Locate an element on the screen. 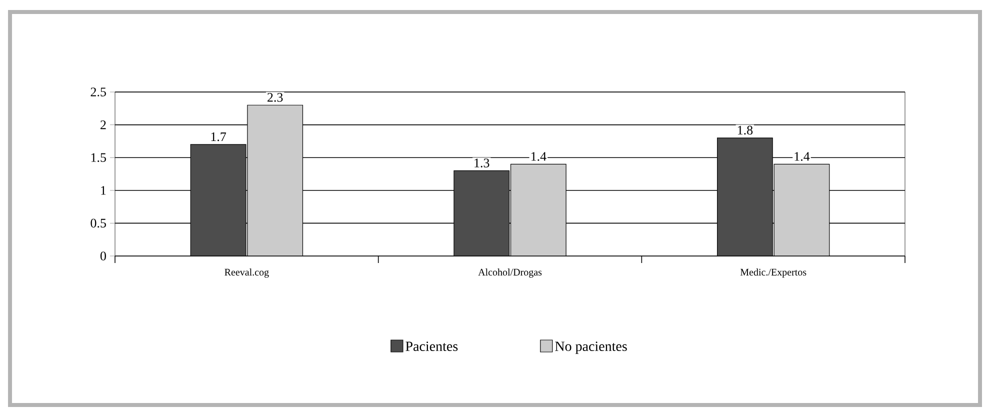  legend-label: No pacientes is located at coordinates (591, 348).